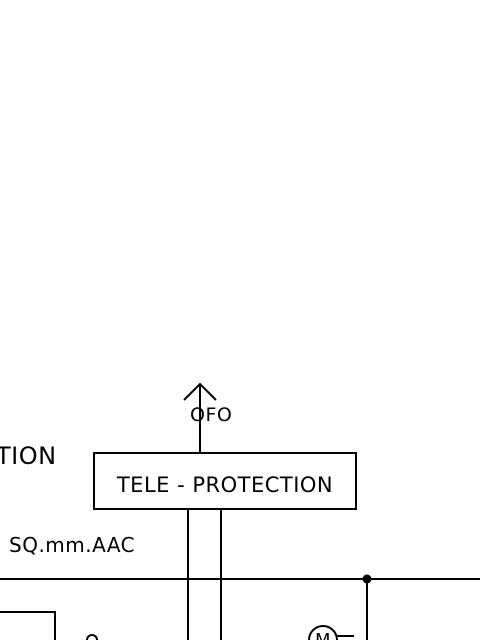 This screenshot has width=480, height=640. Describe the element at coordinates (323, 635) in the screenshot. I see `motor-symbol-letter: M` at that location.